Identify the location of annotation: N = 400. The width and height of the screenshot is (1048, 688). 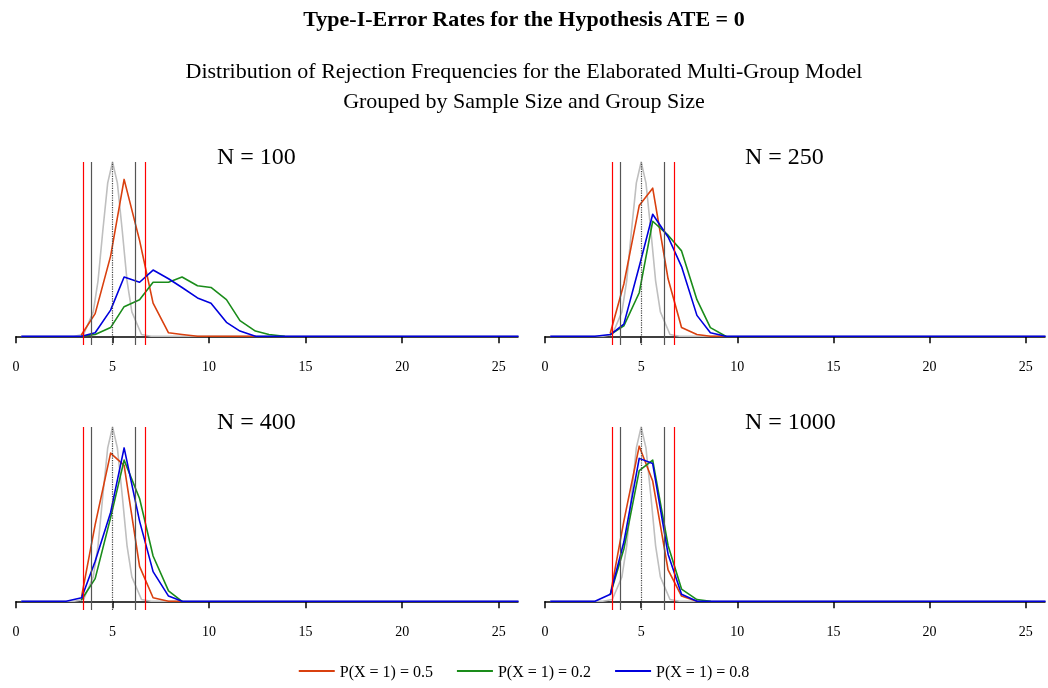
(256, 421).